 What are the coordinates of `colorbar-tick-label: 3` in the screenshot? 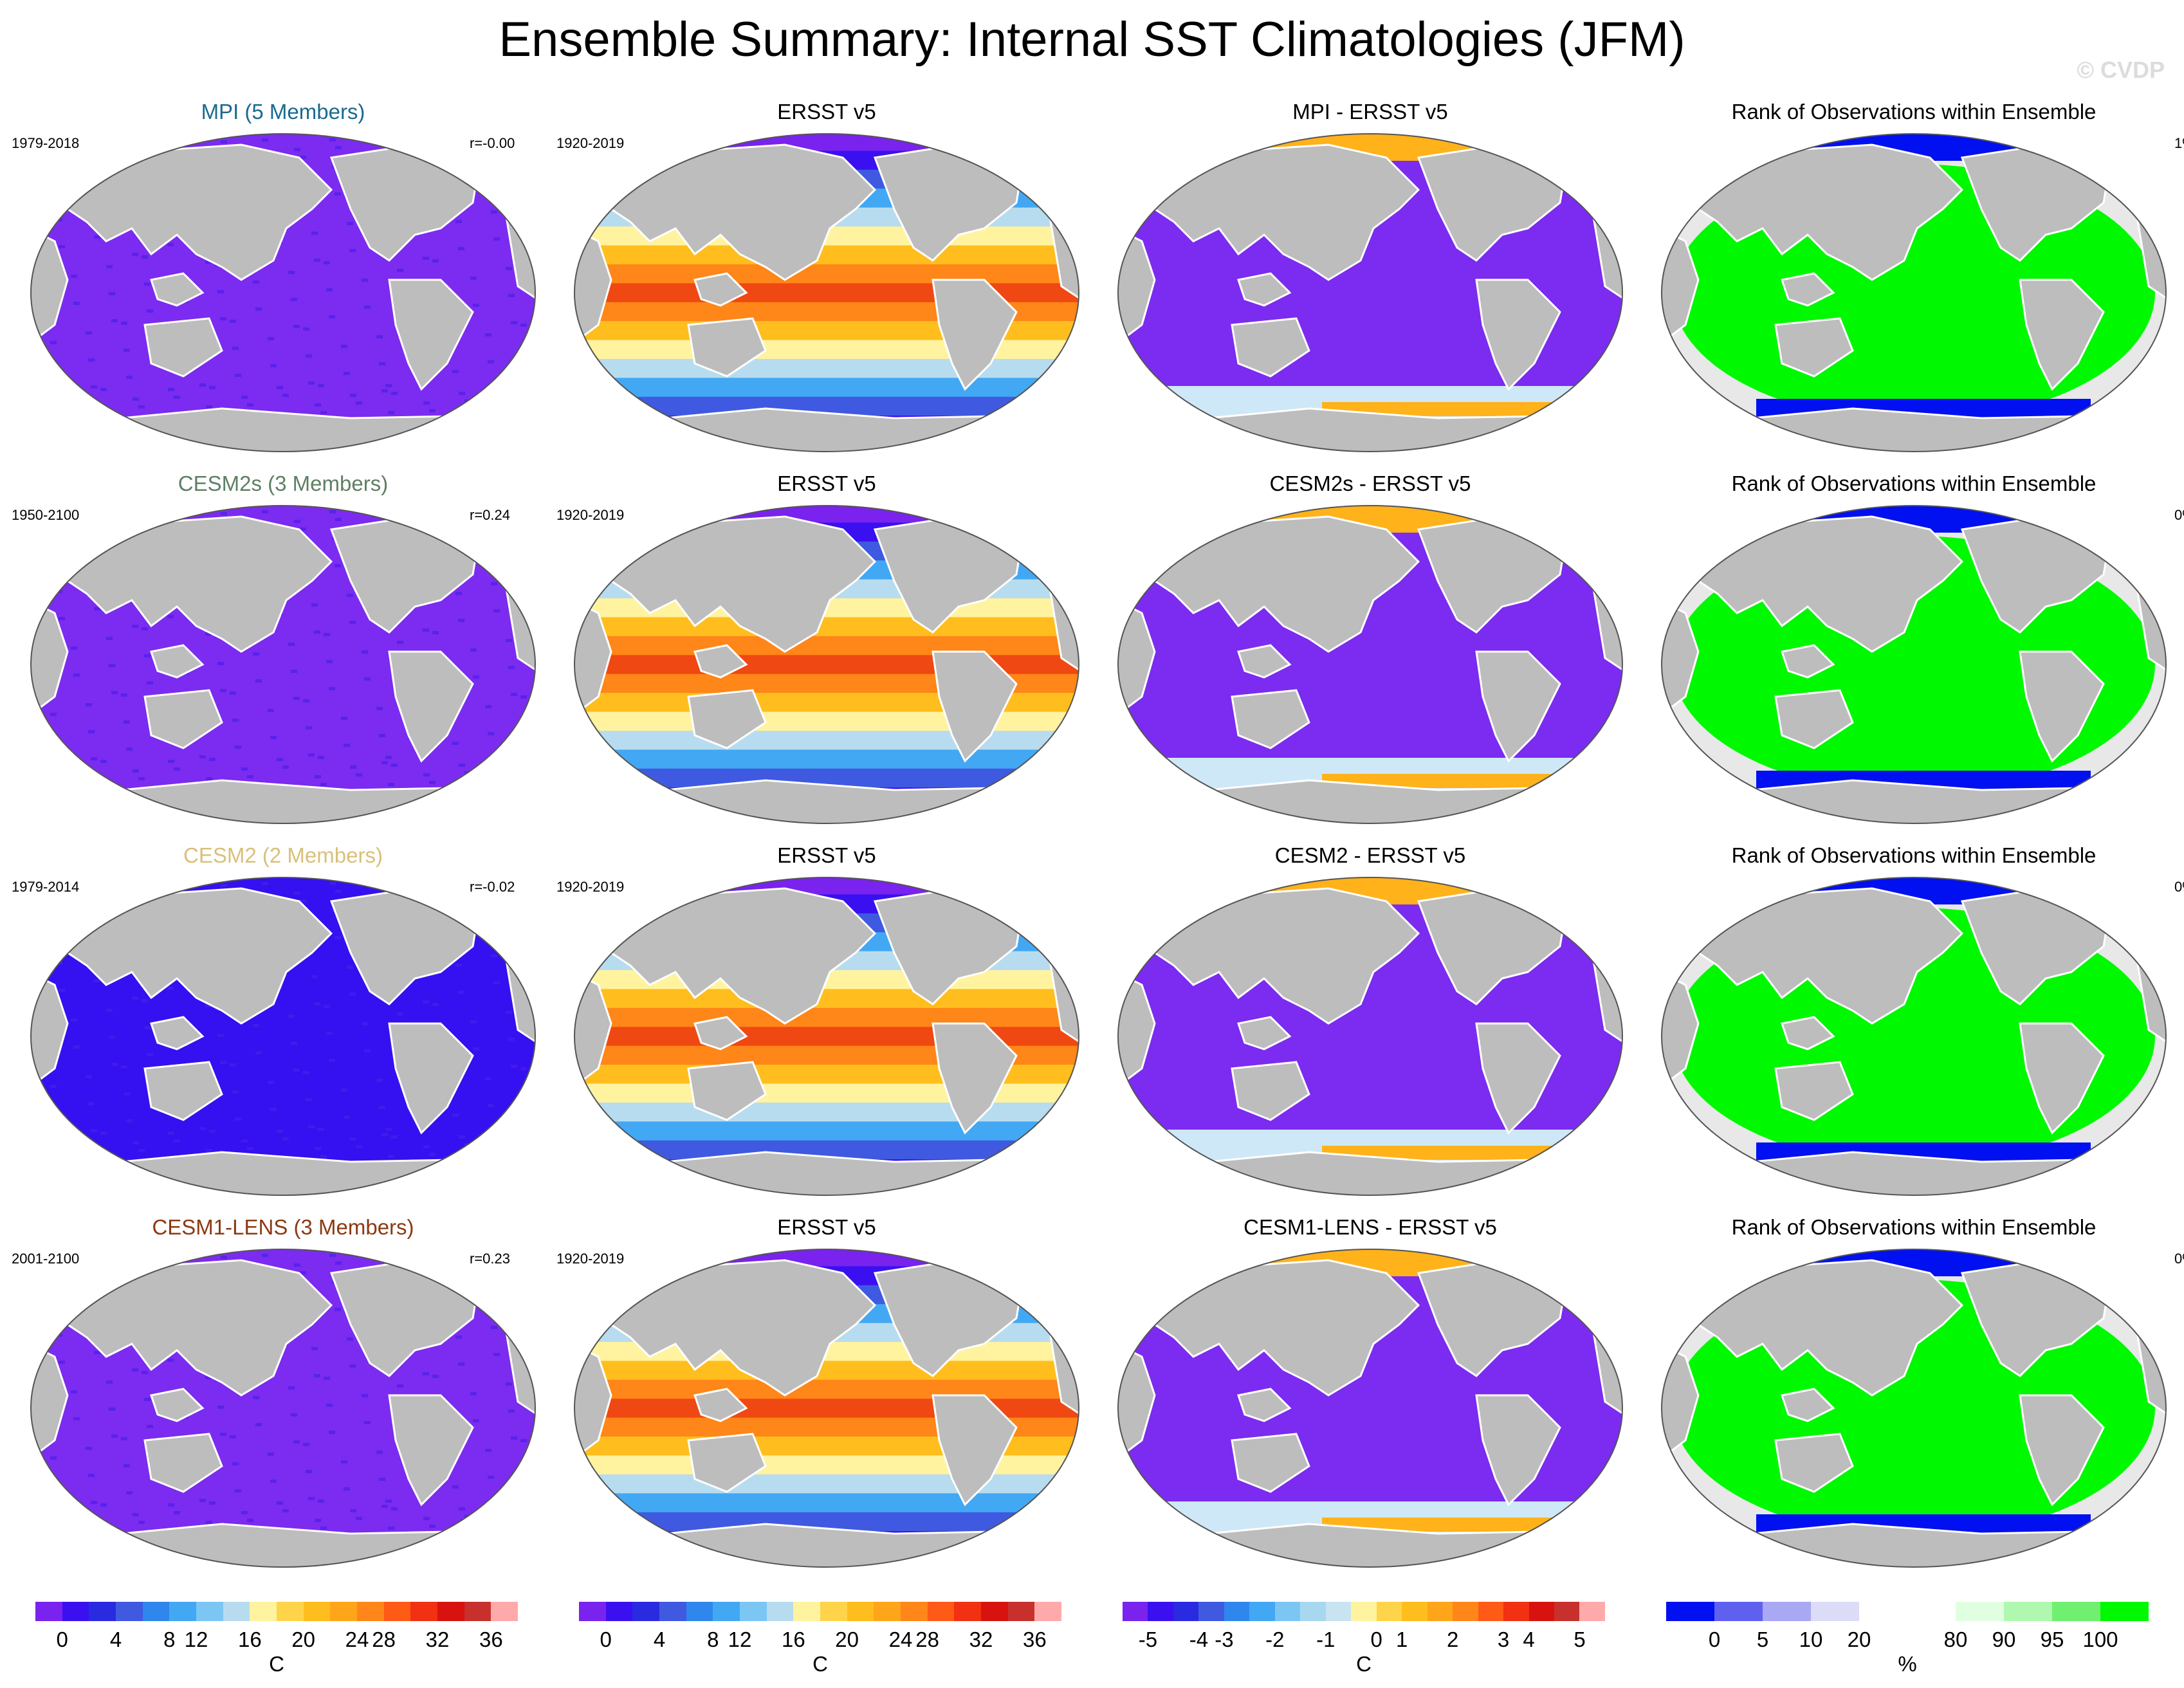 It's located at (1504, 1640).